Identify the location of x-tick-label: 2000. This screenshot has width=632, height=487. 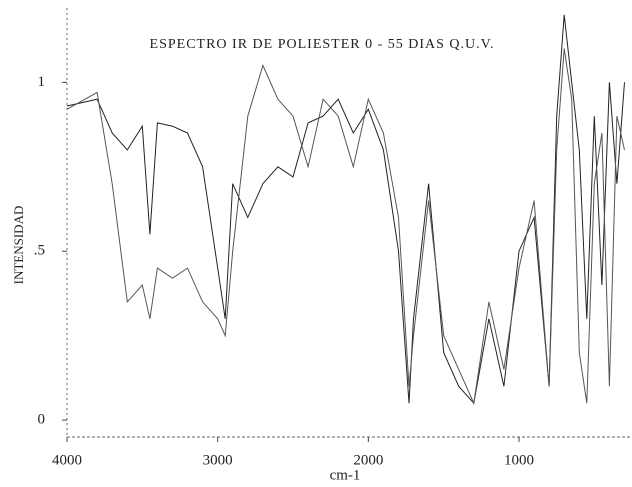
(368, 460).